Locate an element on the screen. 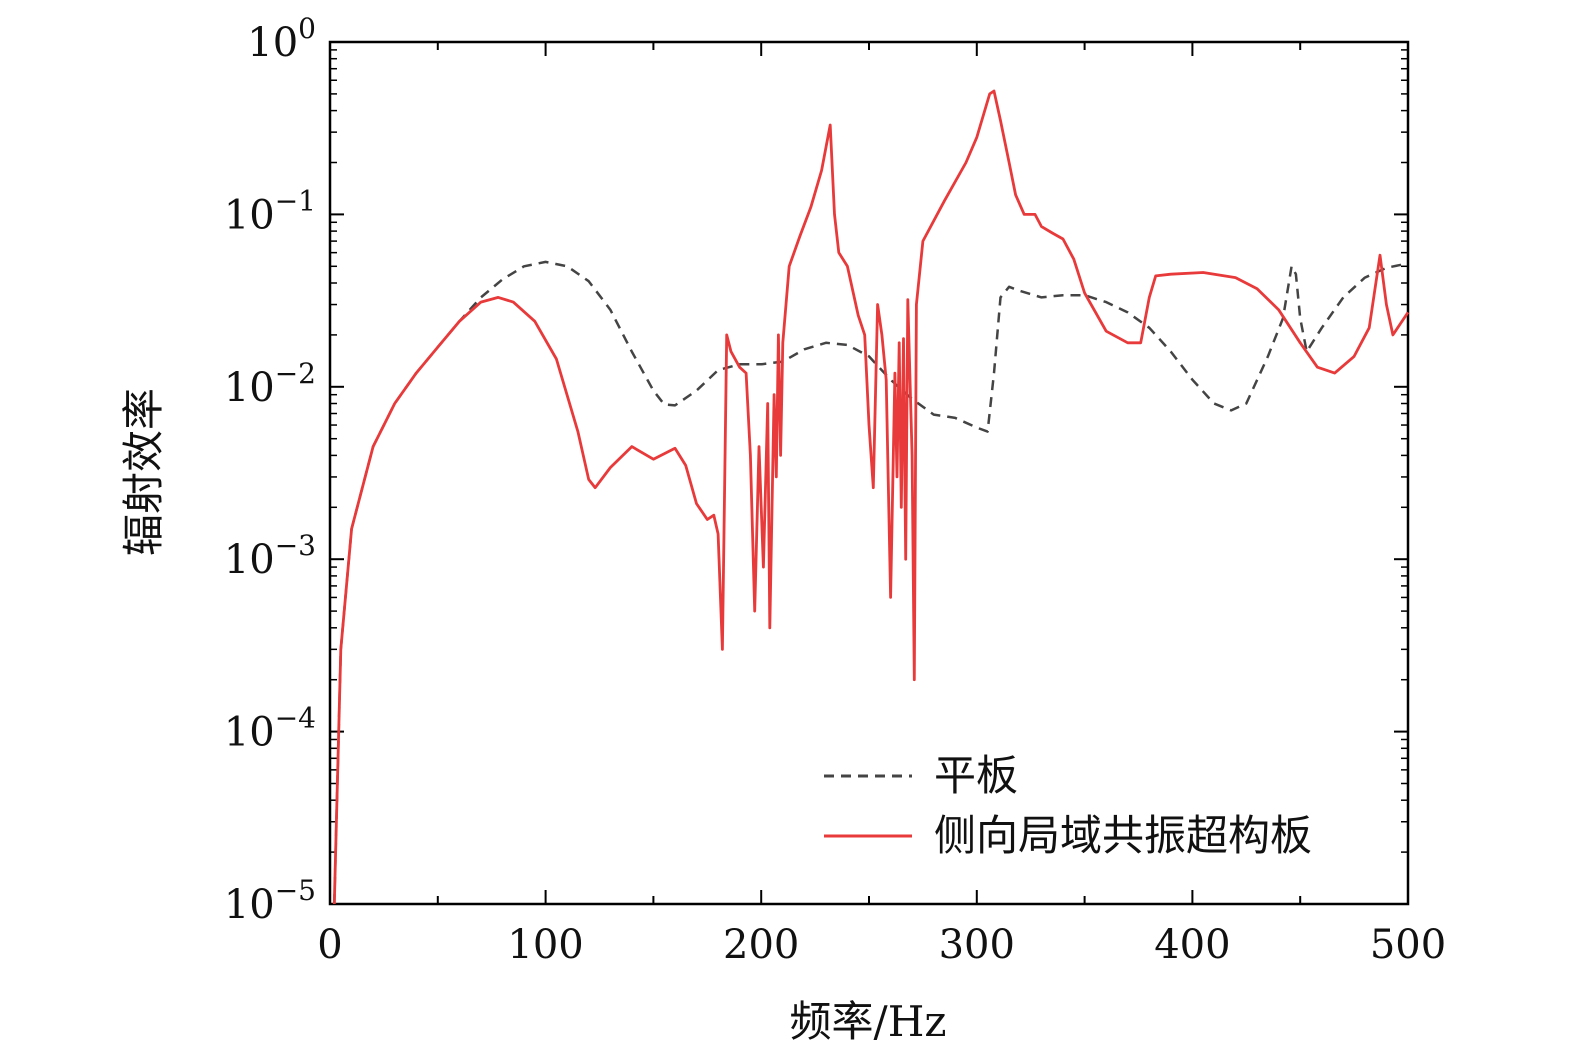  y-tick-label: 10⁻³ is located at coordinates (270, 556).